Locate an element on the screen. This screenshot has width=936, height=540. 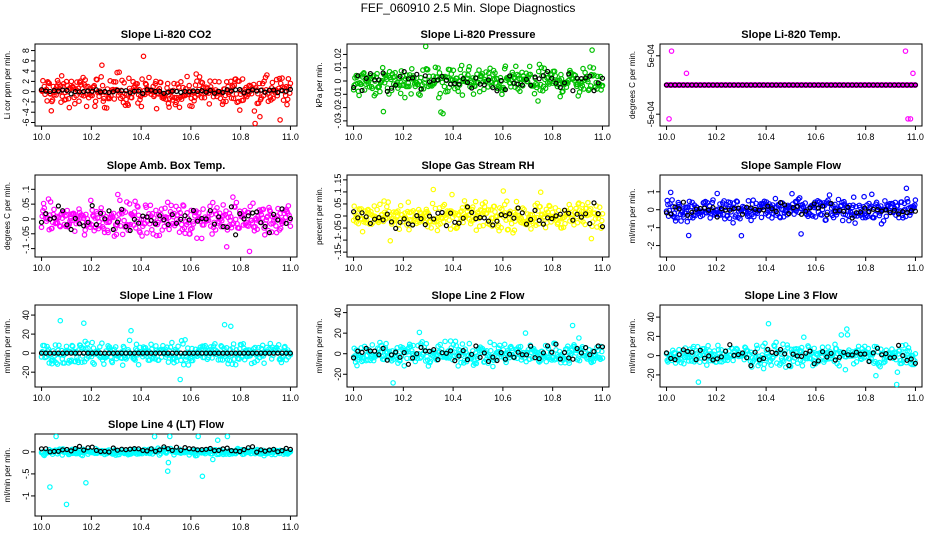
x-tick-label: 10.2 is located at coordinates (92, 137).